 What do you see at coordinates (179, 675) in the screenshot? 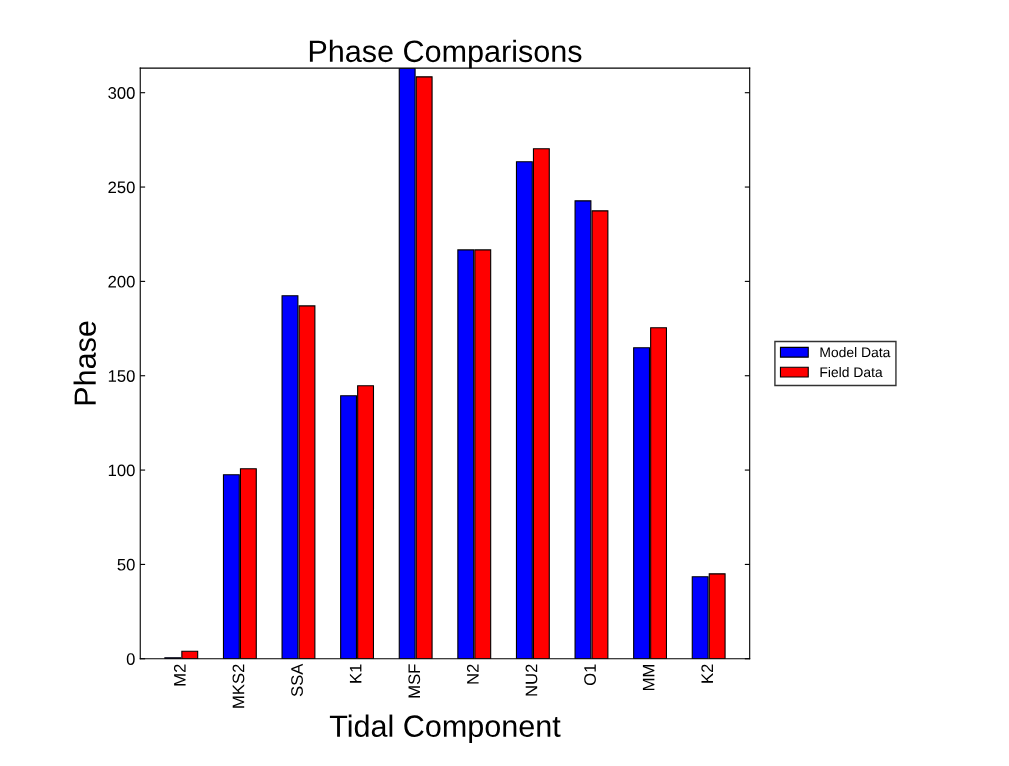
I see `x-tick-label: M2` at bounding box center [179, 675].